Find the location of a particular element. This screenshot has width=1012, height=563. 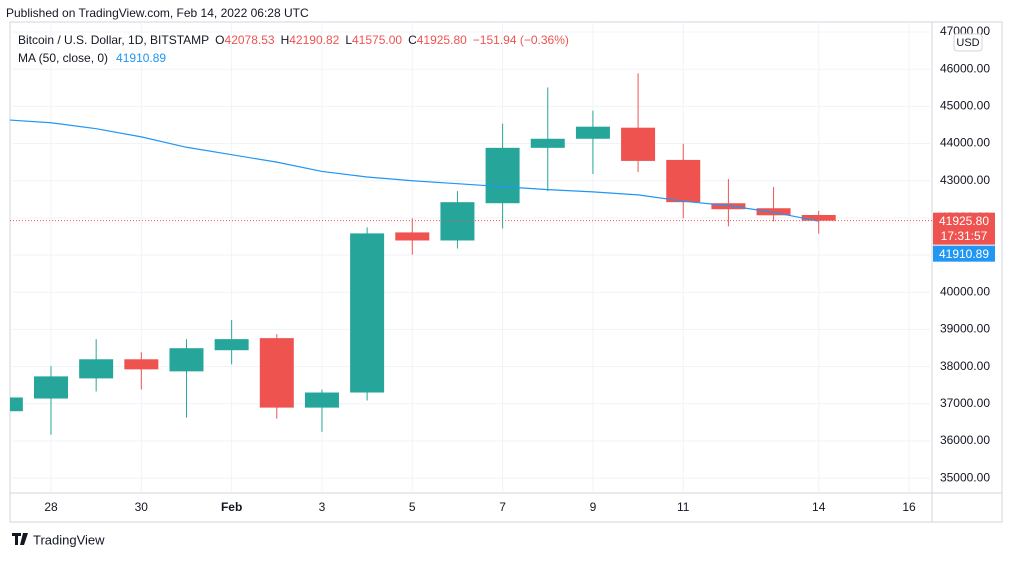

ma-line is located at coordinates (414, 170).